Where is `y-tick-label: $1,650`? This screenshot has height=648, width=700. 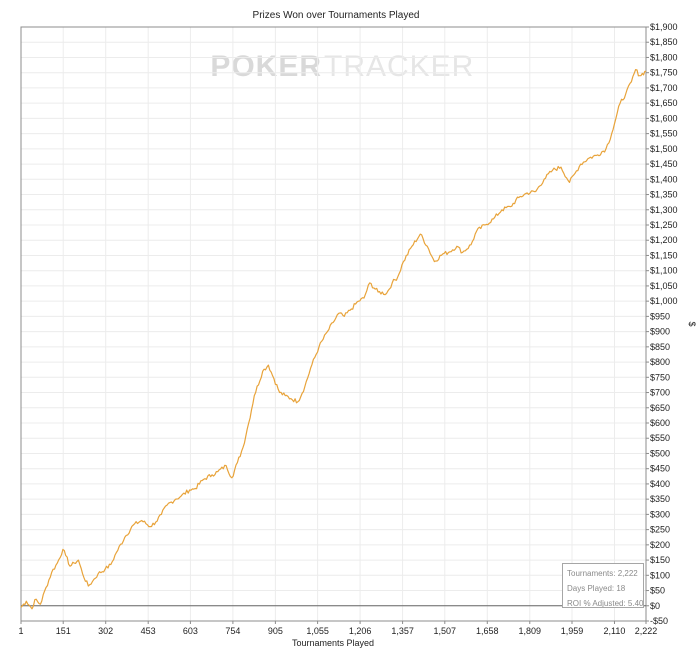 y-tick-label: $1,650 is located at coordinates (664, 103).